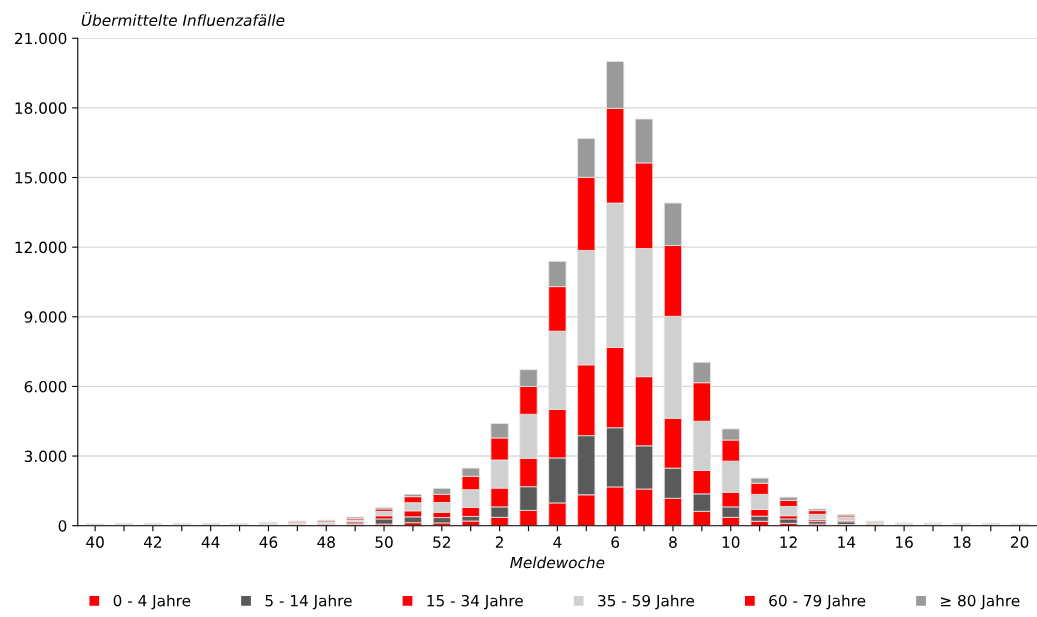 This screenshot has height=617, width=1037. Describe the element at coordinates (152, 542) in the screenshot. I see `x-tick-label: 42` at that location.